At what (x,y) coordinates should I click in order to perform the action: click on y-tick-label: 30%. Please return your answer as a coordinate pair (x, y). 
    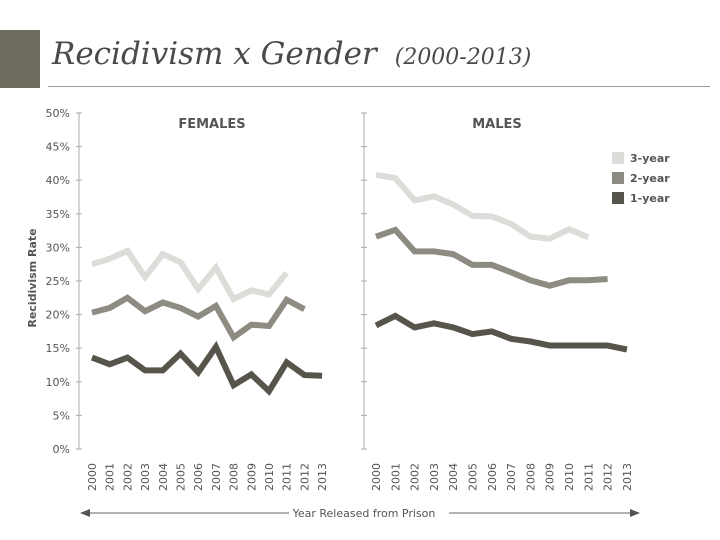
    Looking at the image, I should click on (58, 247).